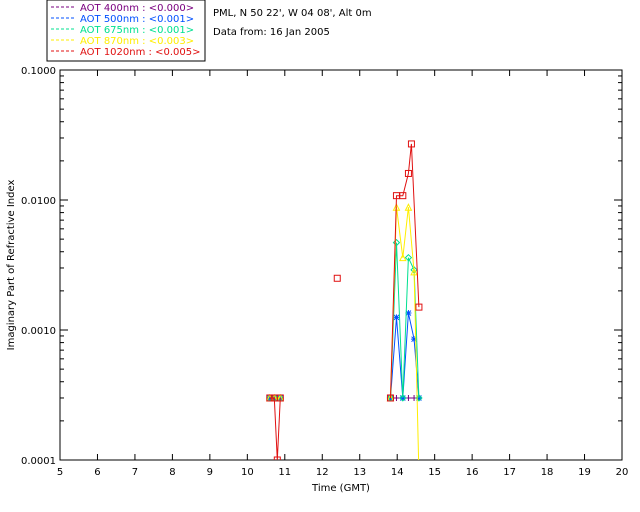 The height and width of the screenshot is (512, 640). What do you see at coordinates (547, 472) in the screenshot?
I see `x-tick-label: 18` at bounding box center [547, 472].